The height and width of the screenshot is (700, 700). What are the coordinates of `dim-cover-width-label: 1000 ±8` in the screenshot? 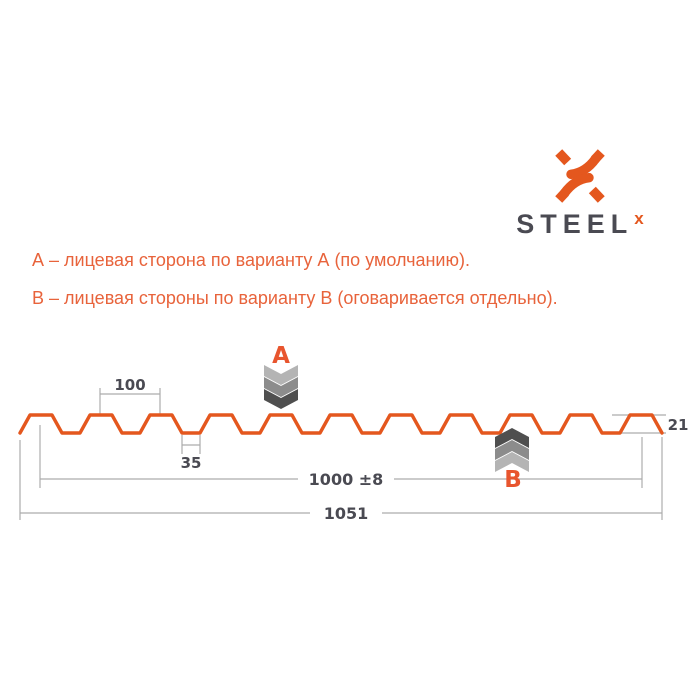 It's located at (346, 479).